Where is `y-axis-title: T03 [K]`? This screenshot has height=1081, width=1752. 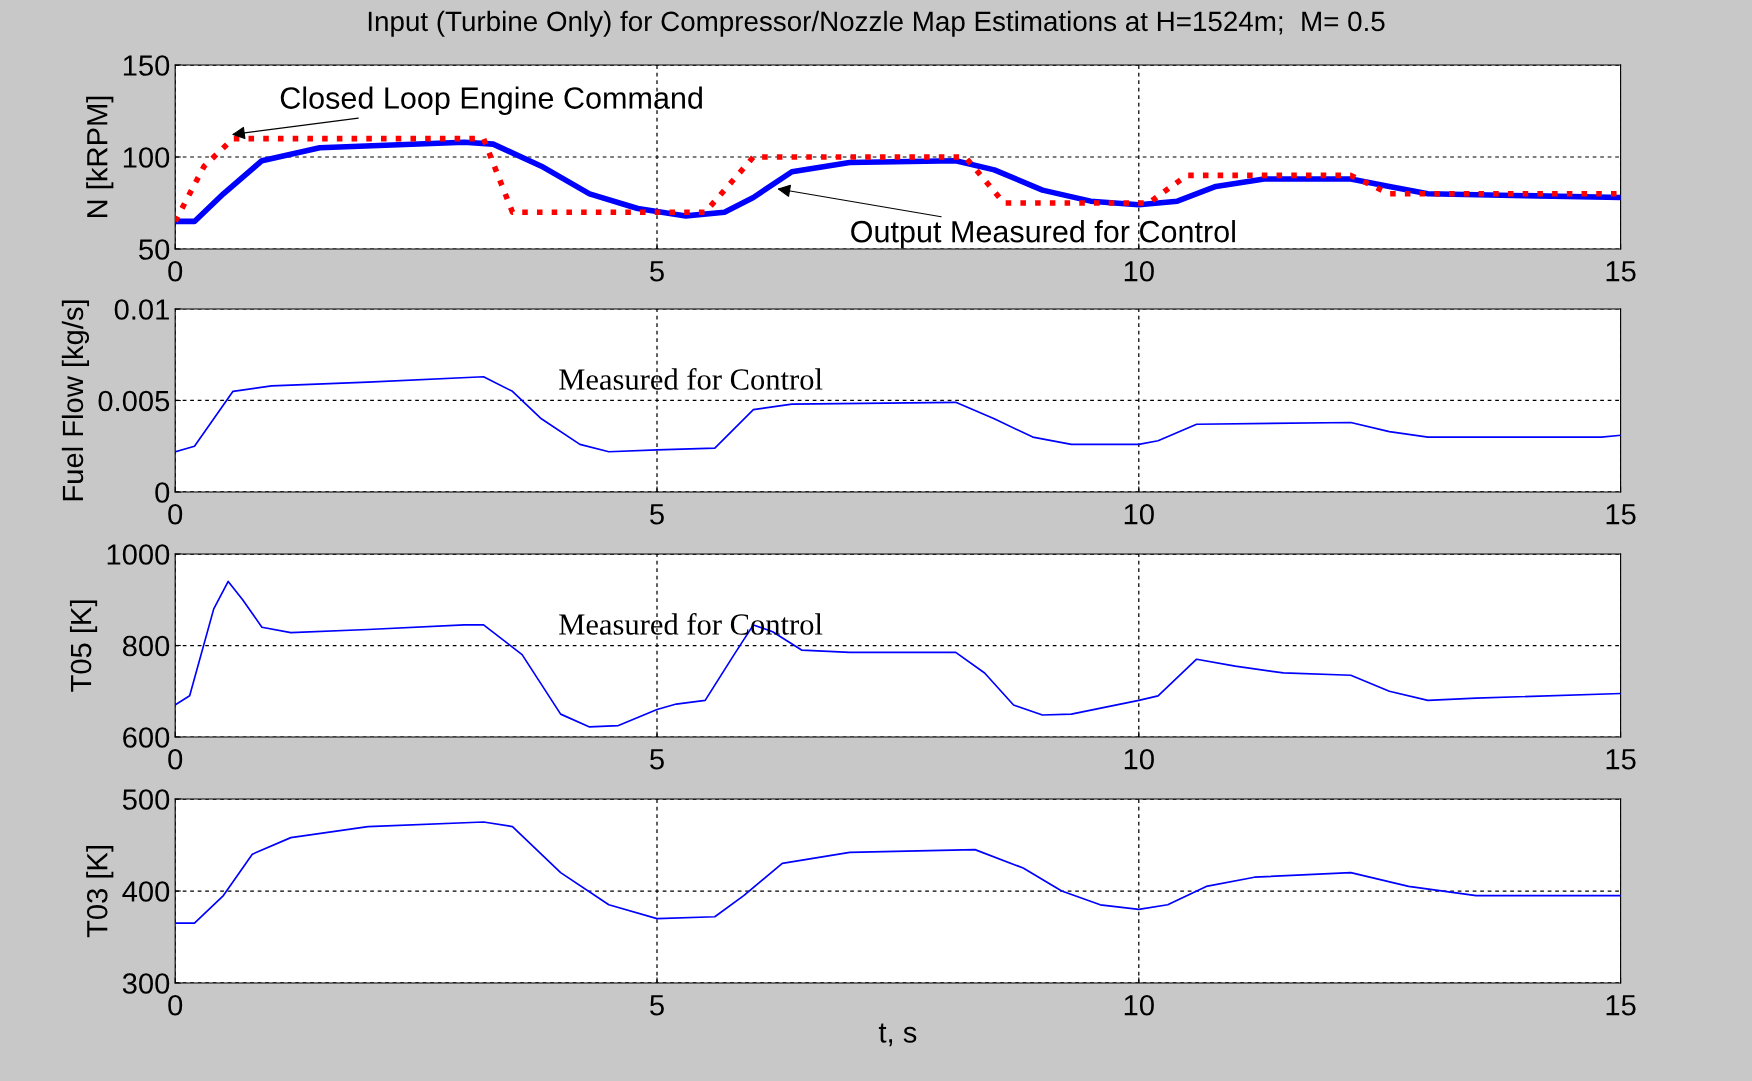
y-axis-title: T03 [K] is located at coordinates (100, 892).